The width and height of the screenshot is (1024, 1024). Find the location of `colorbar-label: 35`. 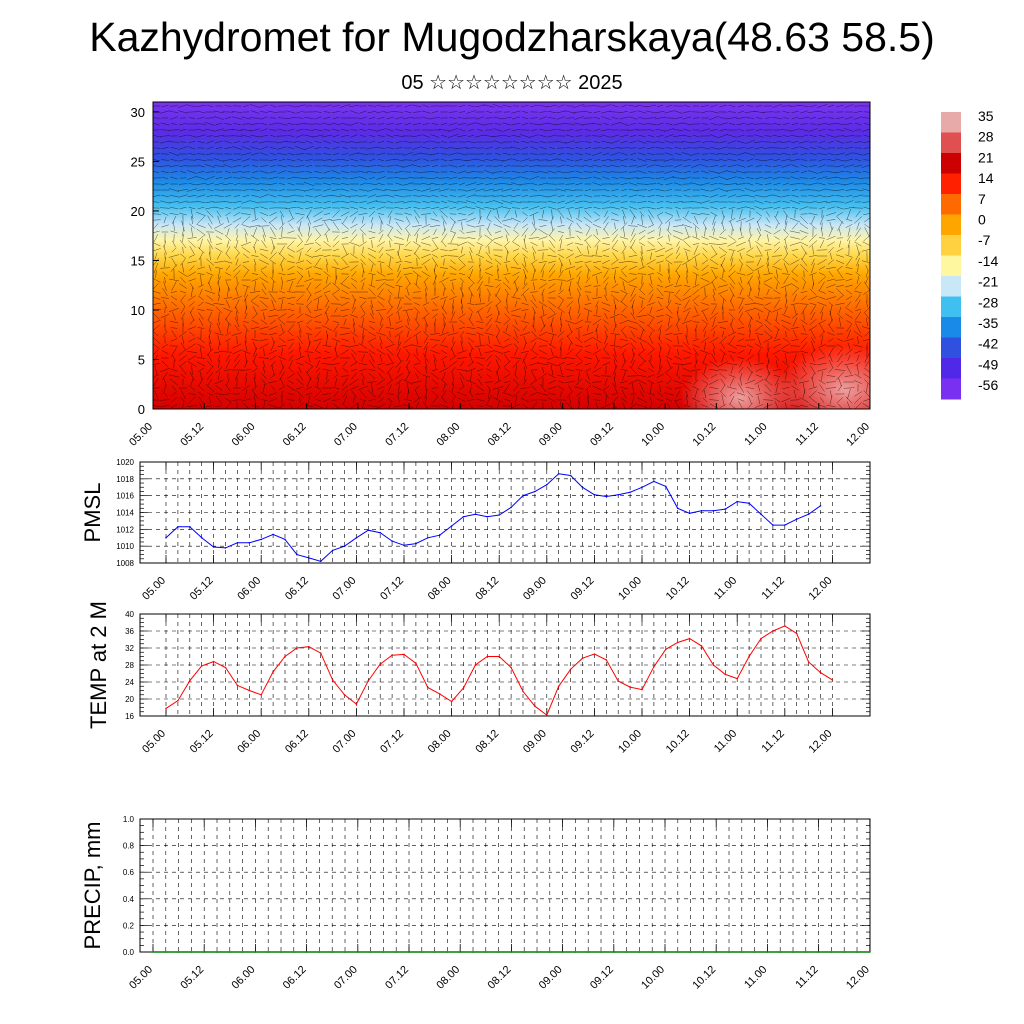

colorbar-label: 35 is located at coordinates (986, 116).